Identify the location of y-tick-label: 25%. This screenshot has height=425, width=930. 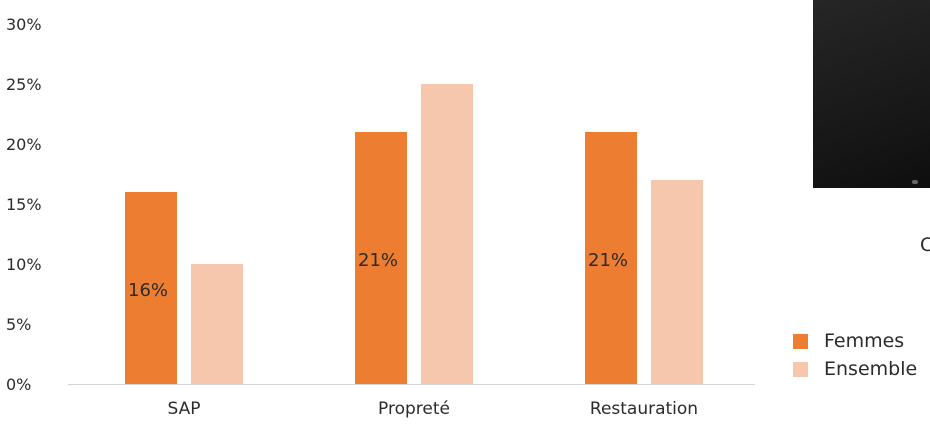
(24, 84).